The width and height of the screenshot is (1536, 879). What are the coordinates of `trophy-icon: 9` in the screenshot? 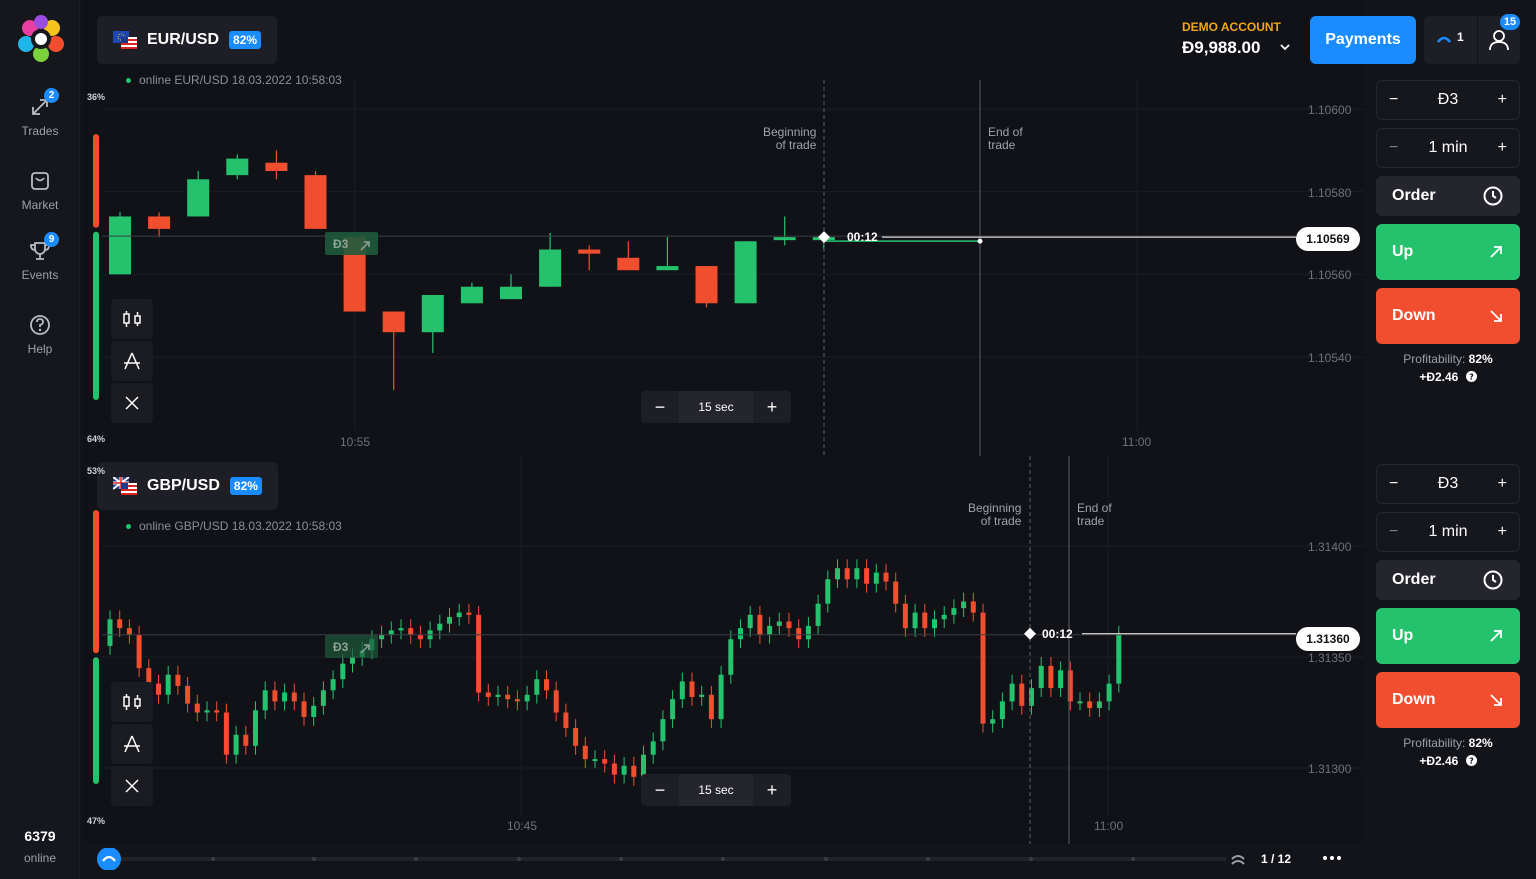 It's located at (43, 248).